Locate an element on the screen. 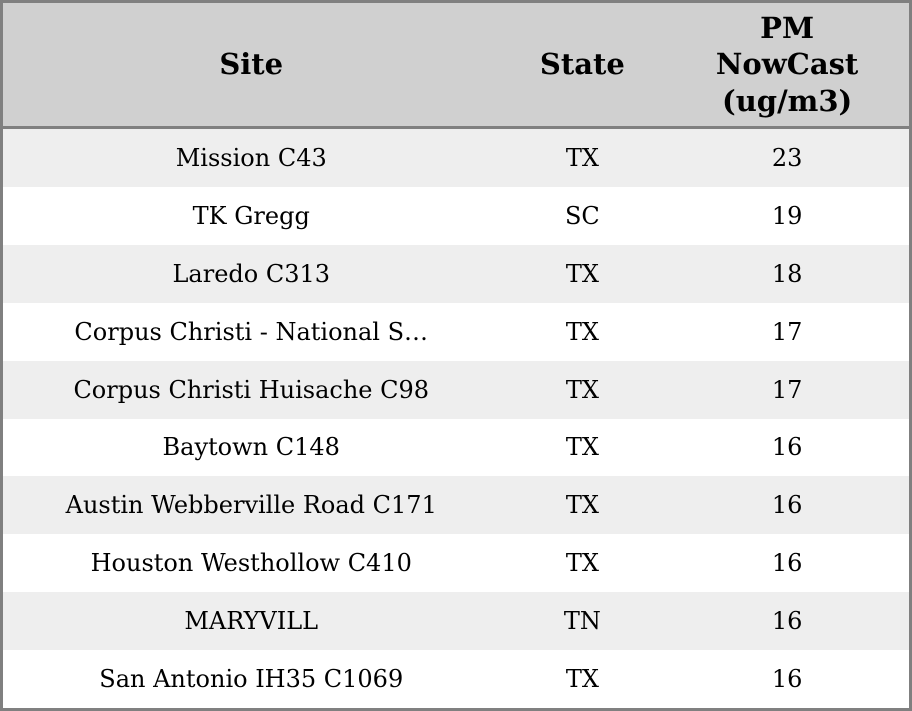 The height and width of the screenshot is (711, 912). site-cell: San Antonio IH35 C1069 is located at coordinates (251, 679).